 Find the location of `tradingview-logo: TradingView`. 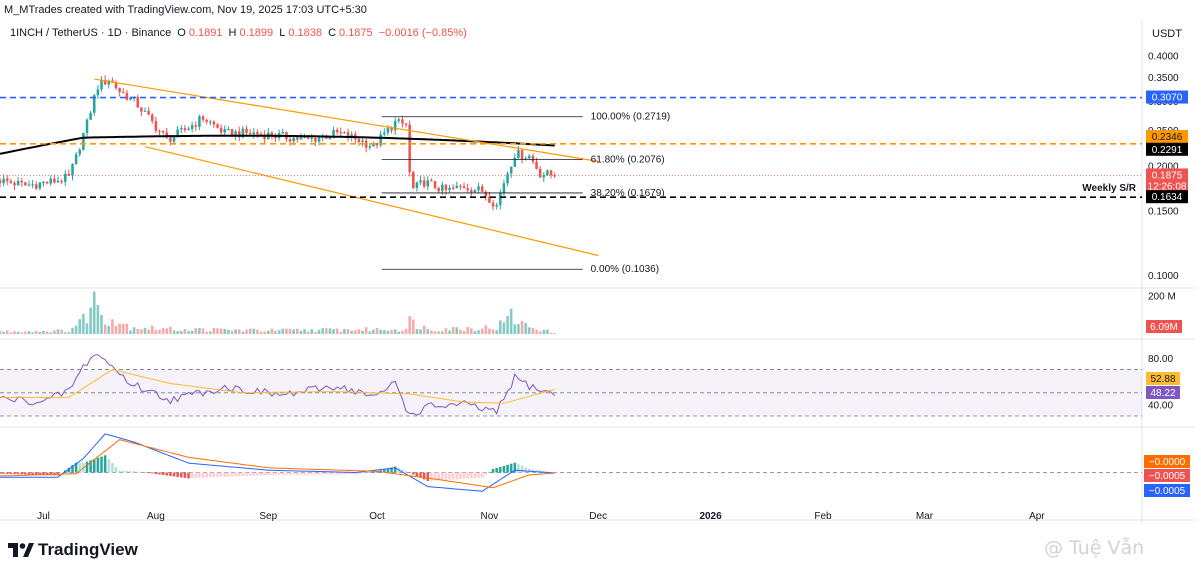

tradingview-logo: TradingView is located at coordinates (73, 550).